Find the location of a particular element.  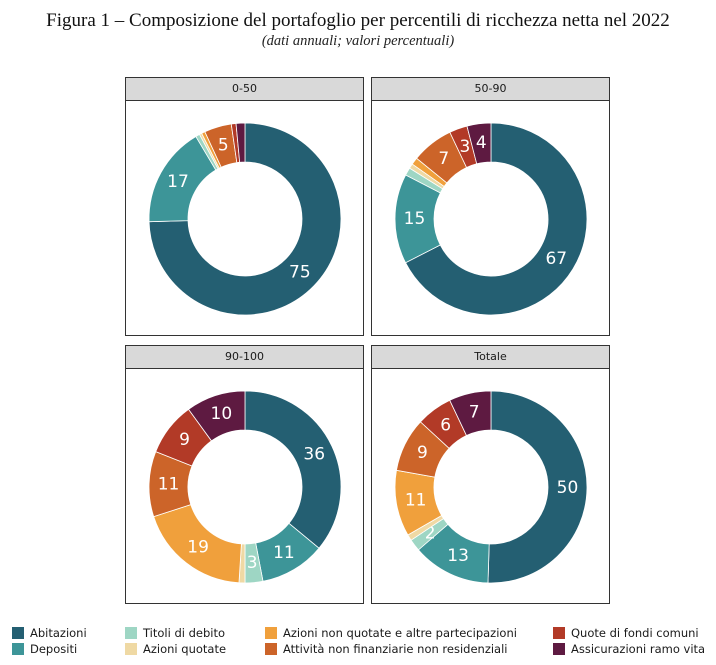

legend-label: Quote di fondi comuni is located at coordinates (635, 633).